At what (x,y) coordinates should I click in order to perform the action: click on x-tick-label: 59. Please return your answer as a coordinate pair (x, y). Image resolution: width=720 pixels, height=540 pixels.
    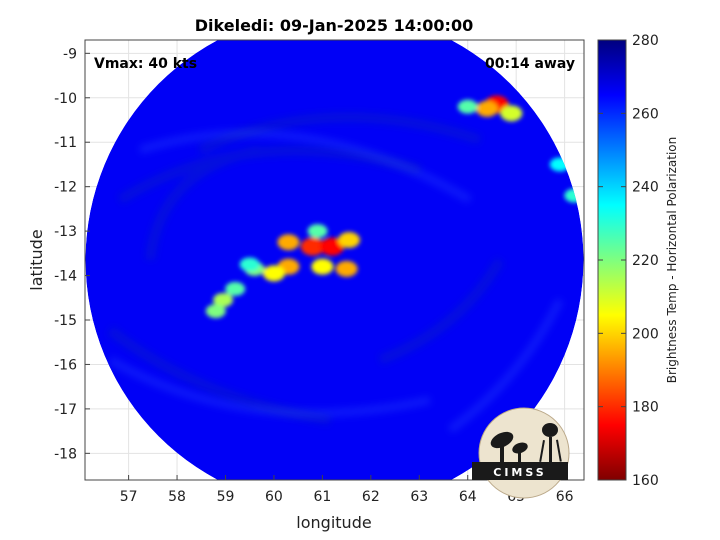
    Looking at the image, I should click on (226, 497).